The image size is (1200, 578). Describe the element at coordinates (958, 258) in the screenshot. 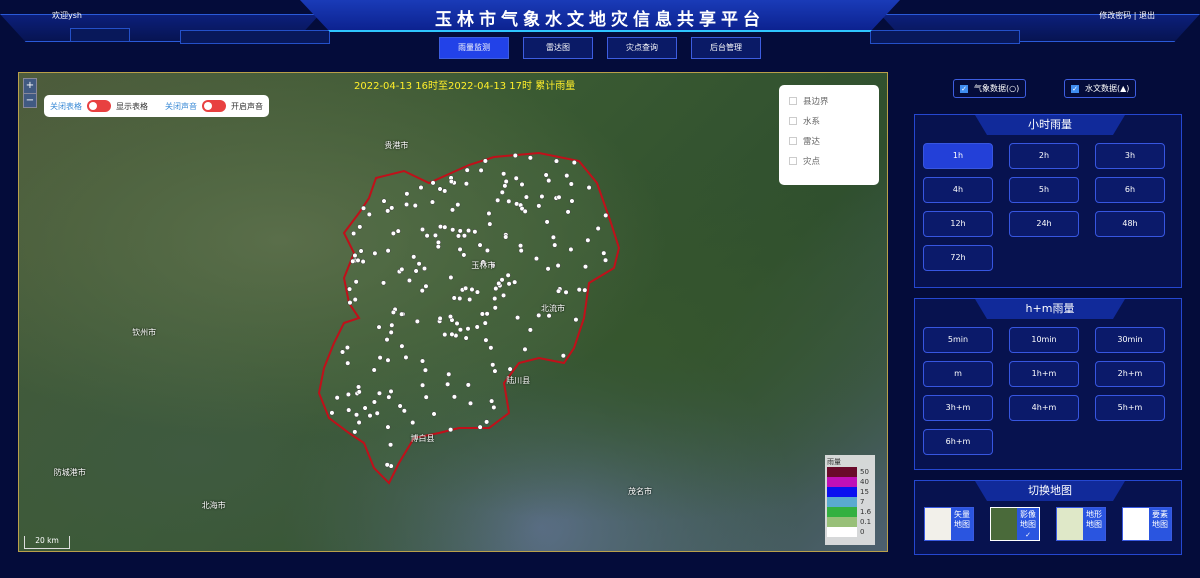

I see `hourly-button: 72h` at that location.